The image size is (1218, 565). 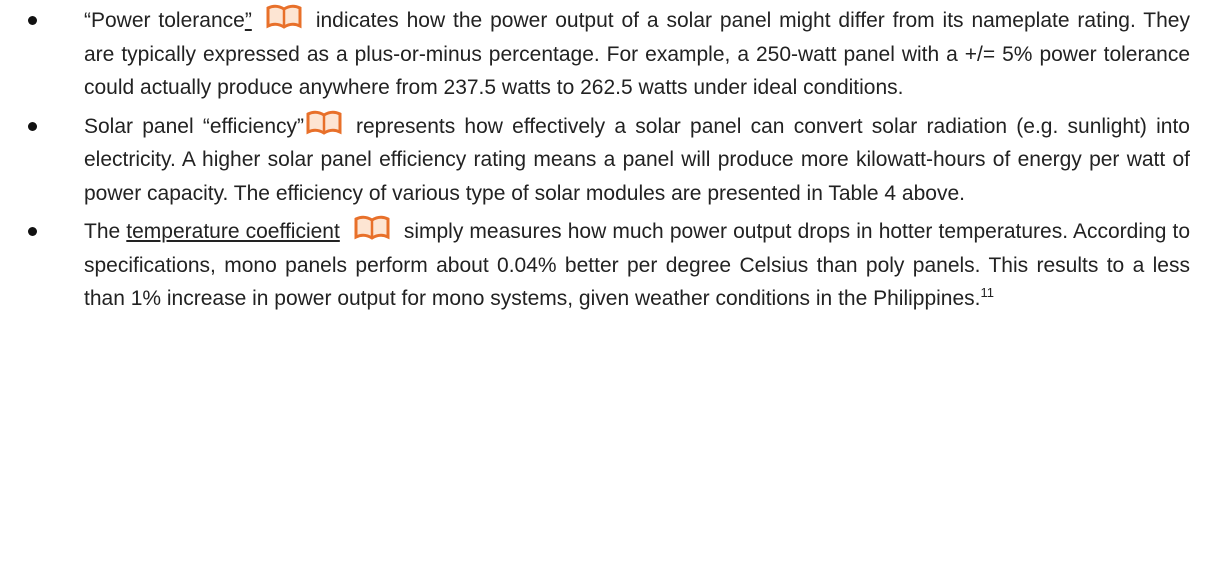 What do you see at coordinates (164, 20) in the screenshot?
I see `lead: “Power tolerance` at bounding box center [164, 20].